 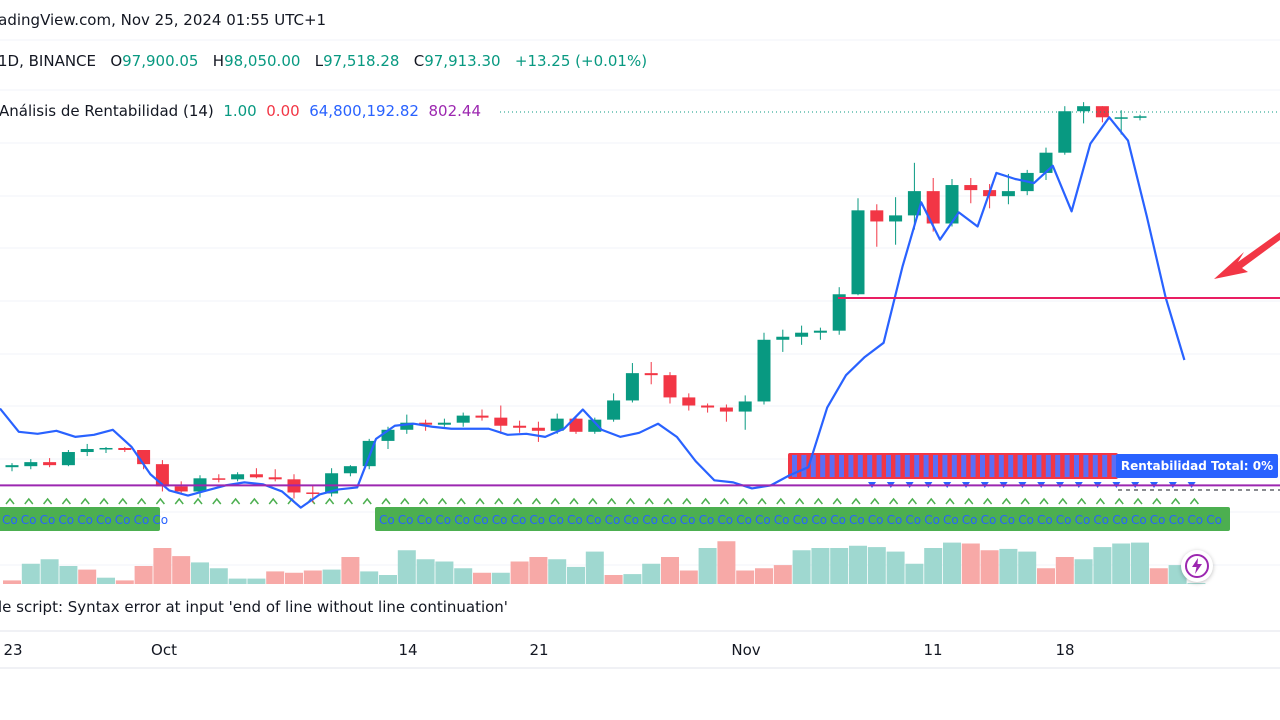 What do you see at coordinates (116, 61) in the screenshot?
I see `open-label: O` at bounding box center [116, 61].